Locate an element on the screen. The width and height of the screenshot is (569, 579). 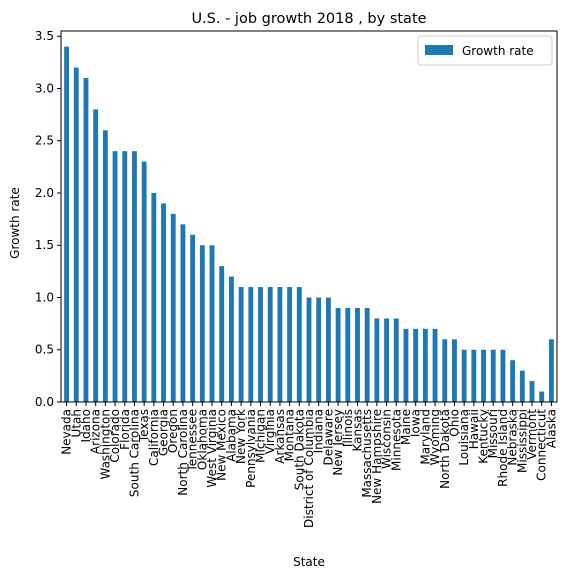
x-tick-label: Idaho is located at coordinates (86, 425).